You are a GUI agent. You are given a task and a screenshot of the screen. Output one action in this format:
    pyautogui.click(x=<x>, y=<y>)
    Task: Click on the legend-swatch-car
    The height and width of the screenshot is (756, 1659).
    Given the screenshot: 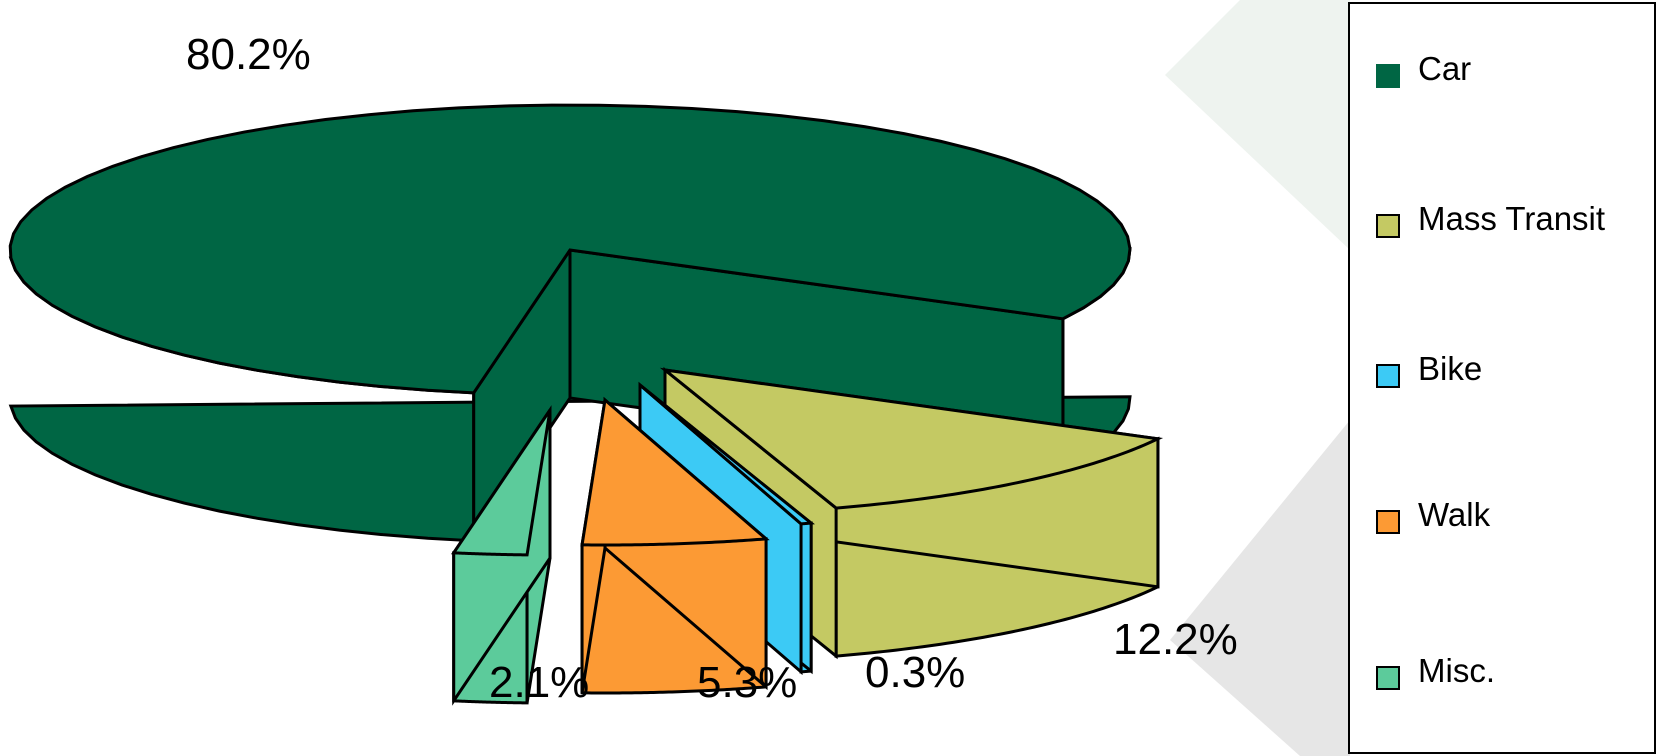 What is the action you would take?
    pyautogui.click(x=1388, y=76)
    